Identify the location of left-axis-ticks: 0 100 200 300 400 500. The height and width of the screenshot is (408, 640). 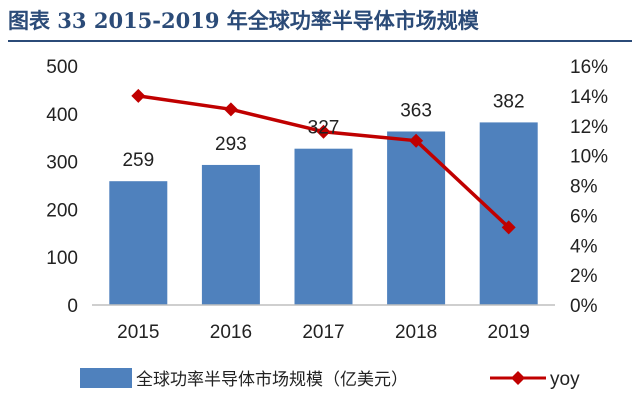
(62, 187).